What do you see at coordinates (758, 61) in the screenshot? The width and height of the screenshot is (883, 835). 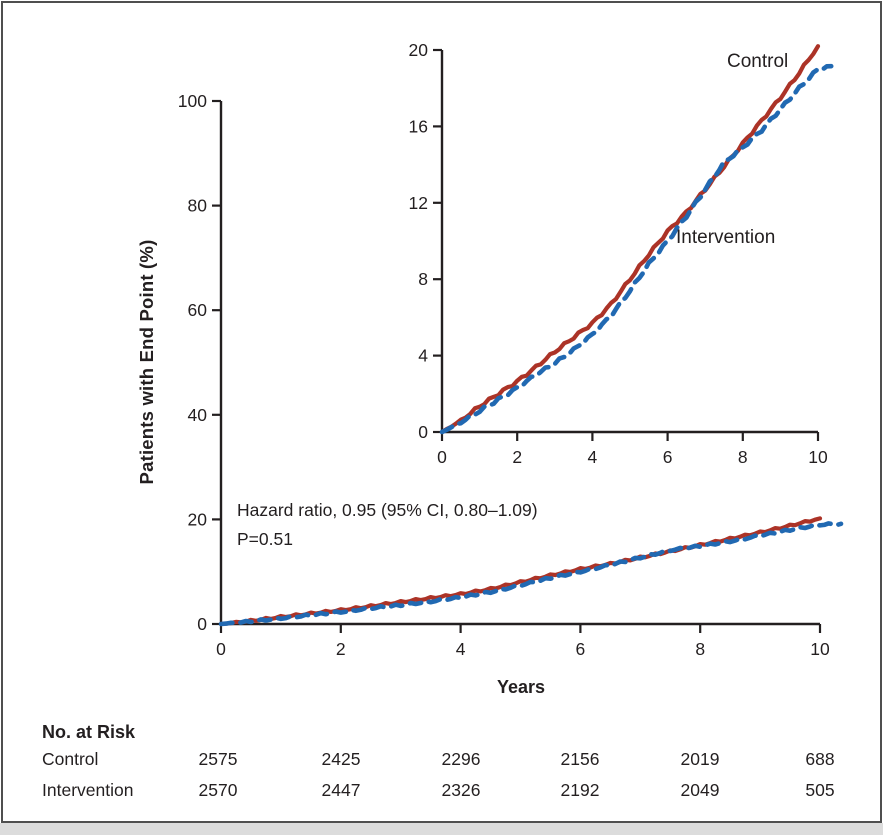 I see `control-curve-label: Control` at bounding box center [758, 61].